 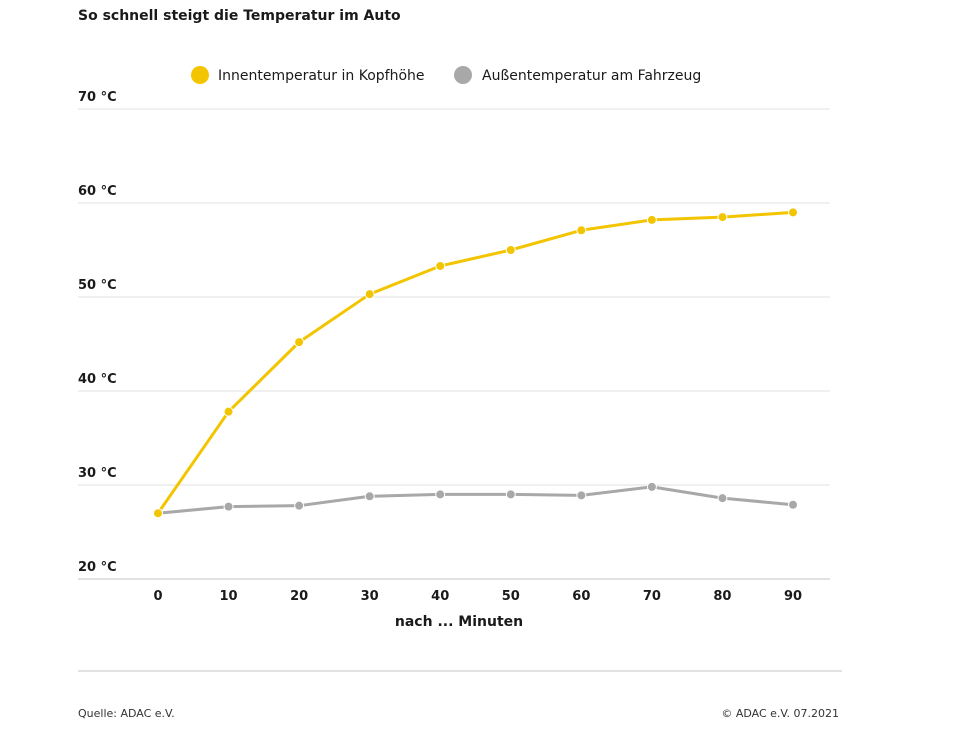 I want to click on x-axis-tick-labels: 0 10 20 30 40 50 60 70 80 90, so click(x=477, y=596).